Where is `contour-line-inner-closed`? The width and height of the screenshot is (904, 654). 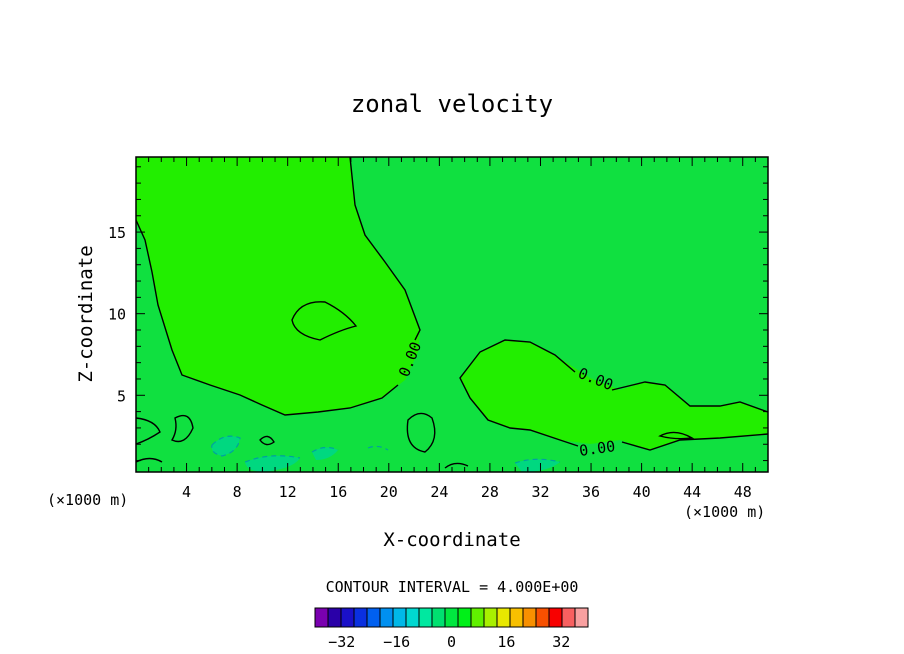 contour-line-inner-closed is located at coordinates (324, 321).